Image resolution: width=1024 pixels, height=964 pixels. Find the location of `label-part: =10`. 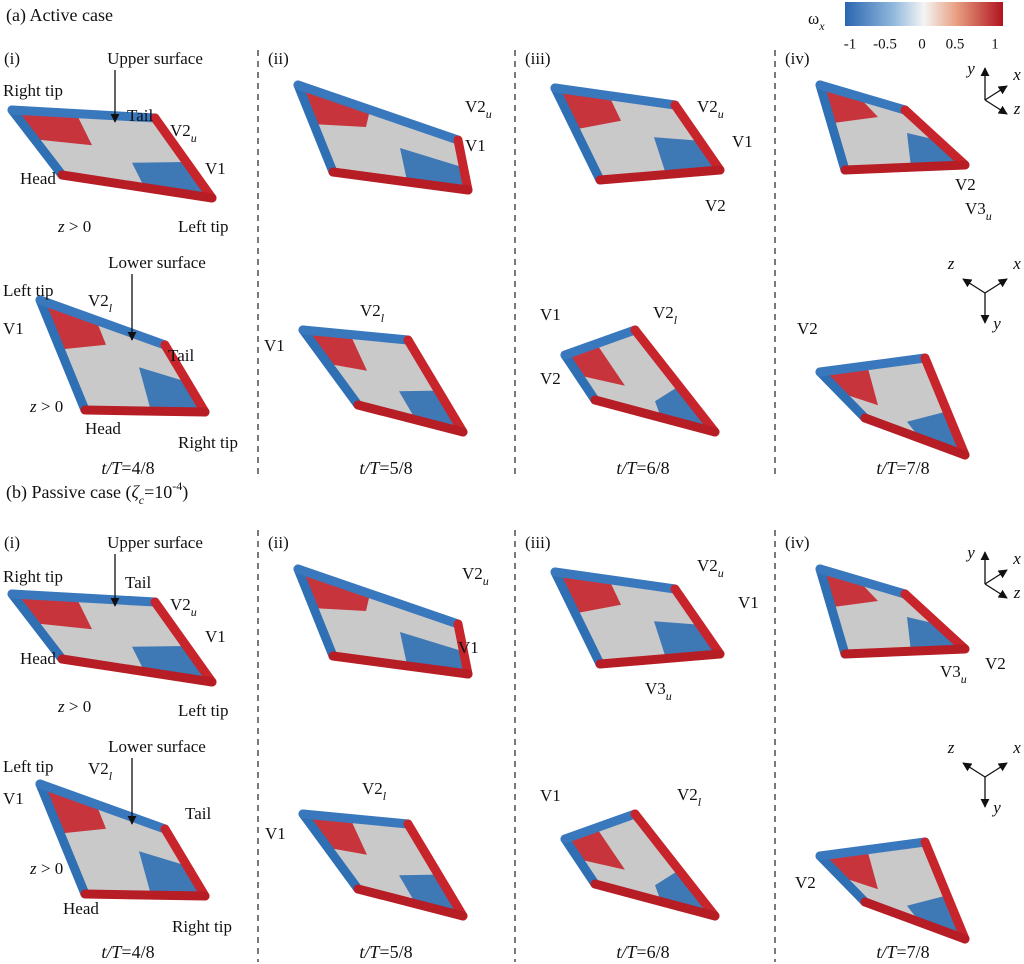

label-part: =10 is located at coordinates (158, 492).